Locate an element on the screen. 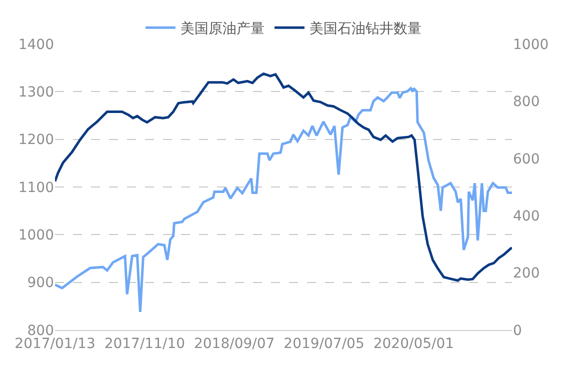  x-tick-label: 2019/07/05 is located at coordinates (324, 344).